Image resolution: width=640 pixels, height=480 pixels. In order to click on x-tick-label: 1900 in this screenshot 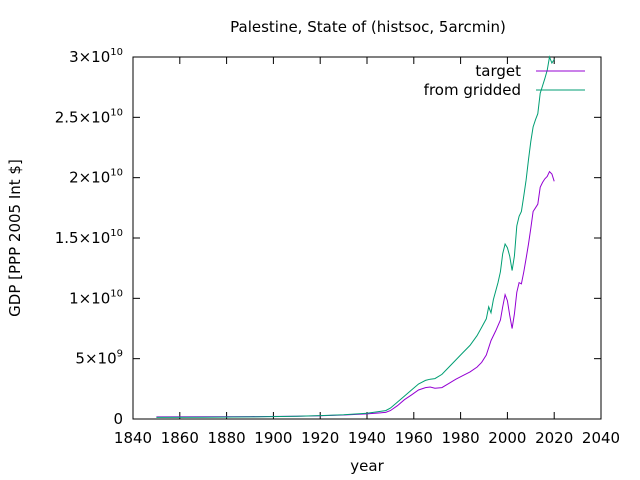, I will do `click(273, 438)`.